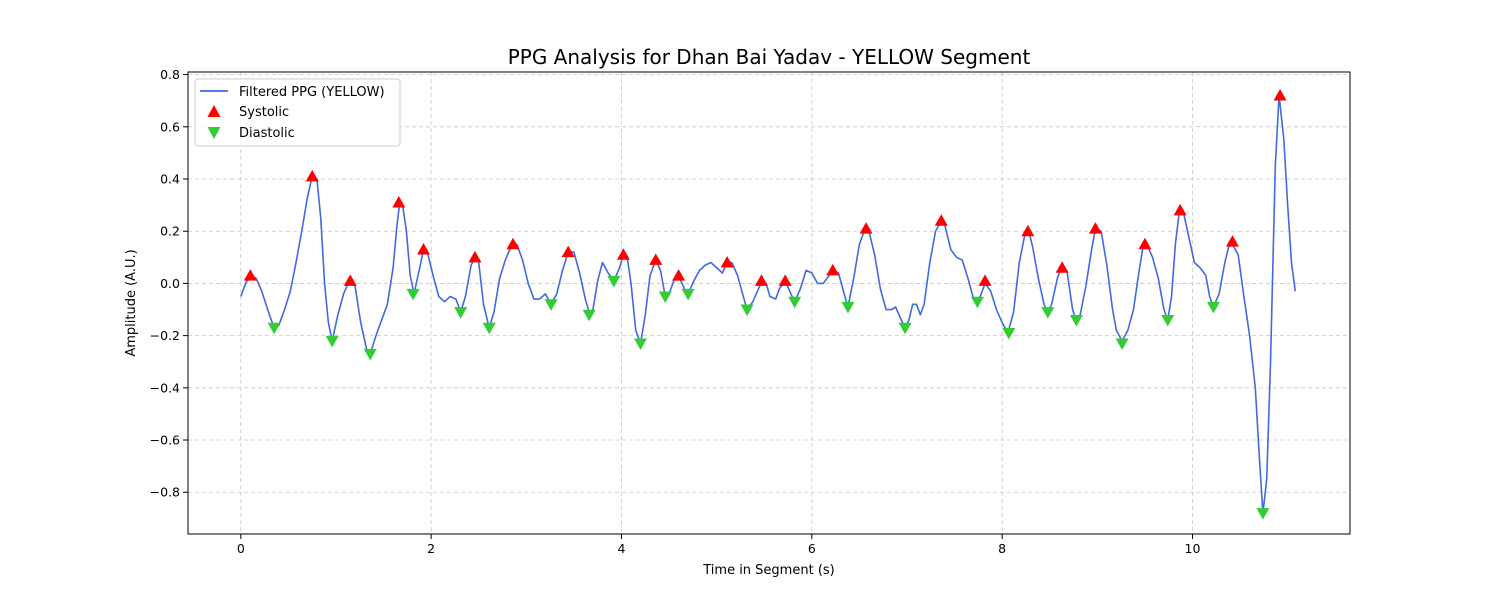 This screenshot has width=1500, height=600. Describe the element at coordinates (1002, 548) in the screenshot. I see `x-tick-label: 8` at that location.